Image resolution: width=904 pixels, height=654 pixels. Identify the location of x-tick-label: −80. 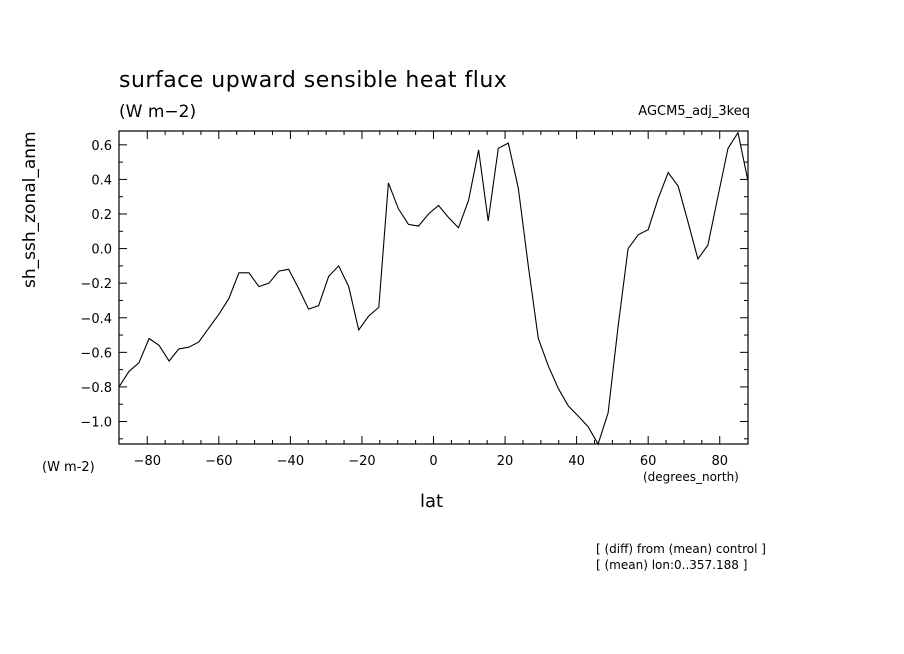
(147, 461).